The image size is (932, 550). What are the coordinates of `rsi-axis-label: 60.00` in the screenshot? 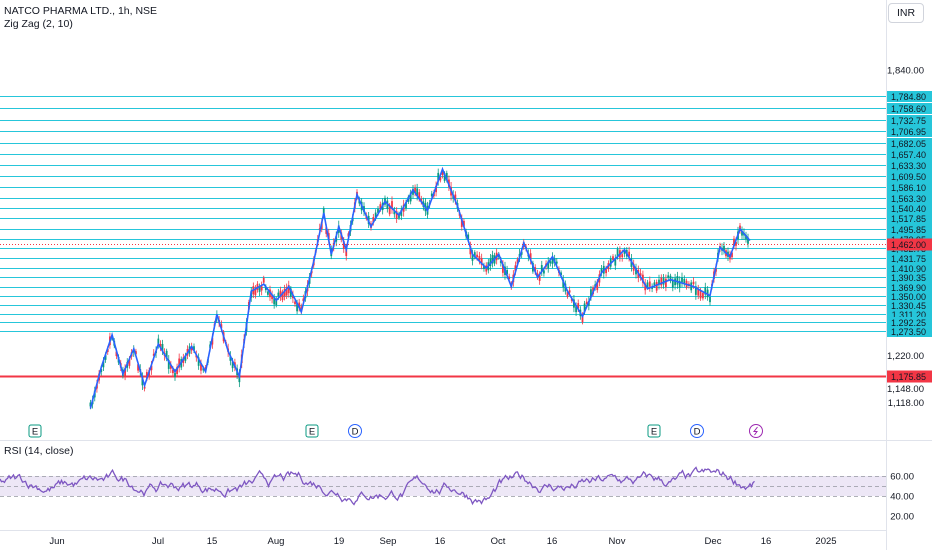 It's located at (902, 477).